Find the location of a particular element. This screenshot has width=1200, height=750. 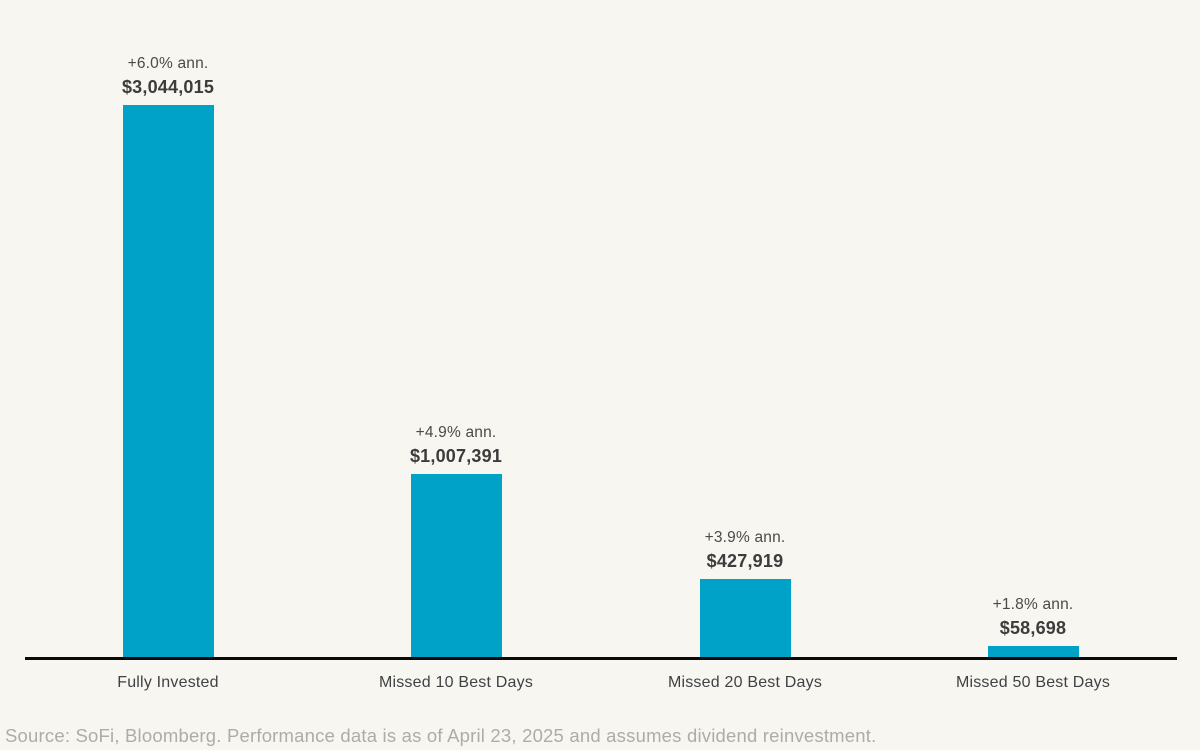

bar-missed-20-best-days is located at coordinates (745, 618).